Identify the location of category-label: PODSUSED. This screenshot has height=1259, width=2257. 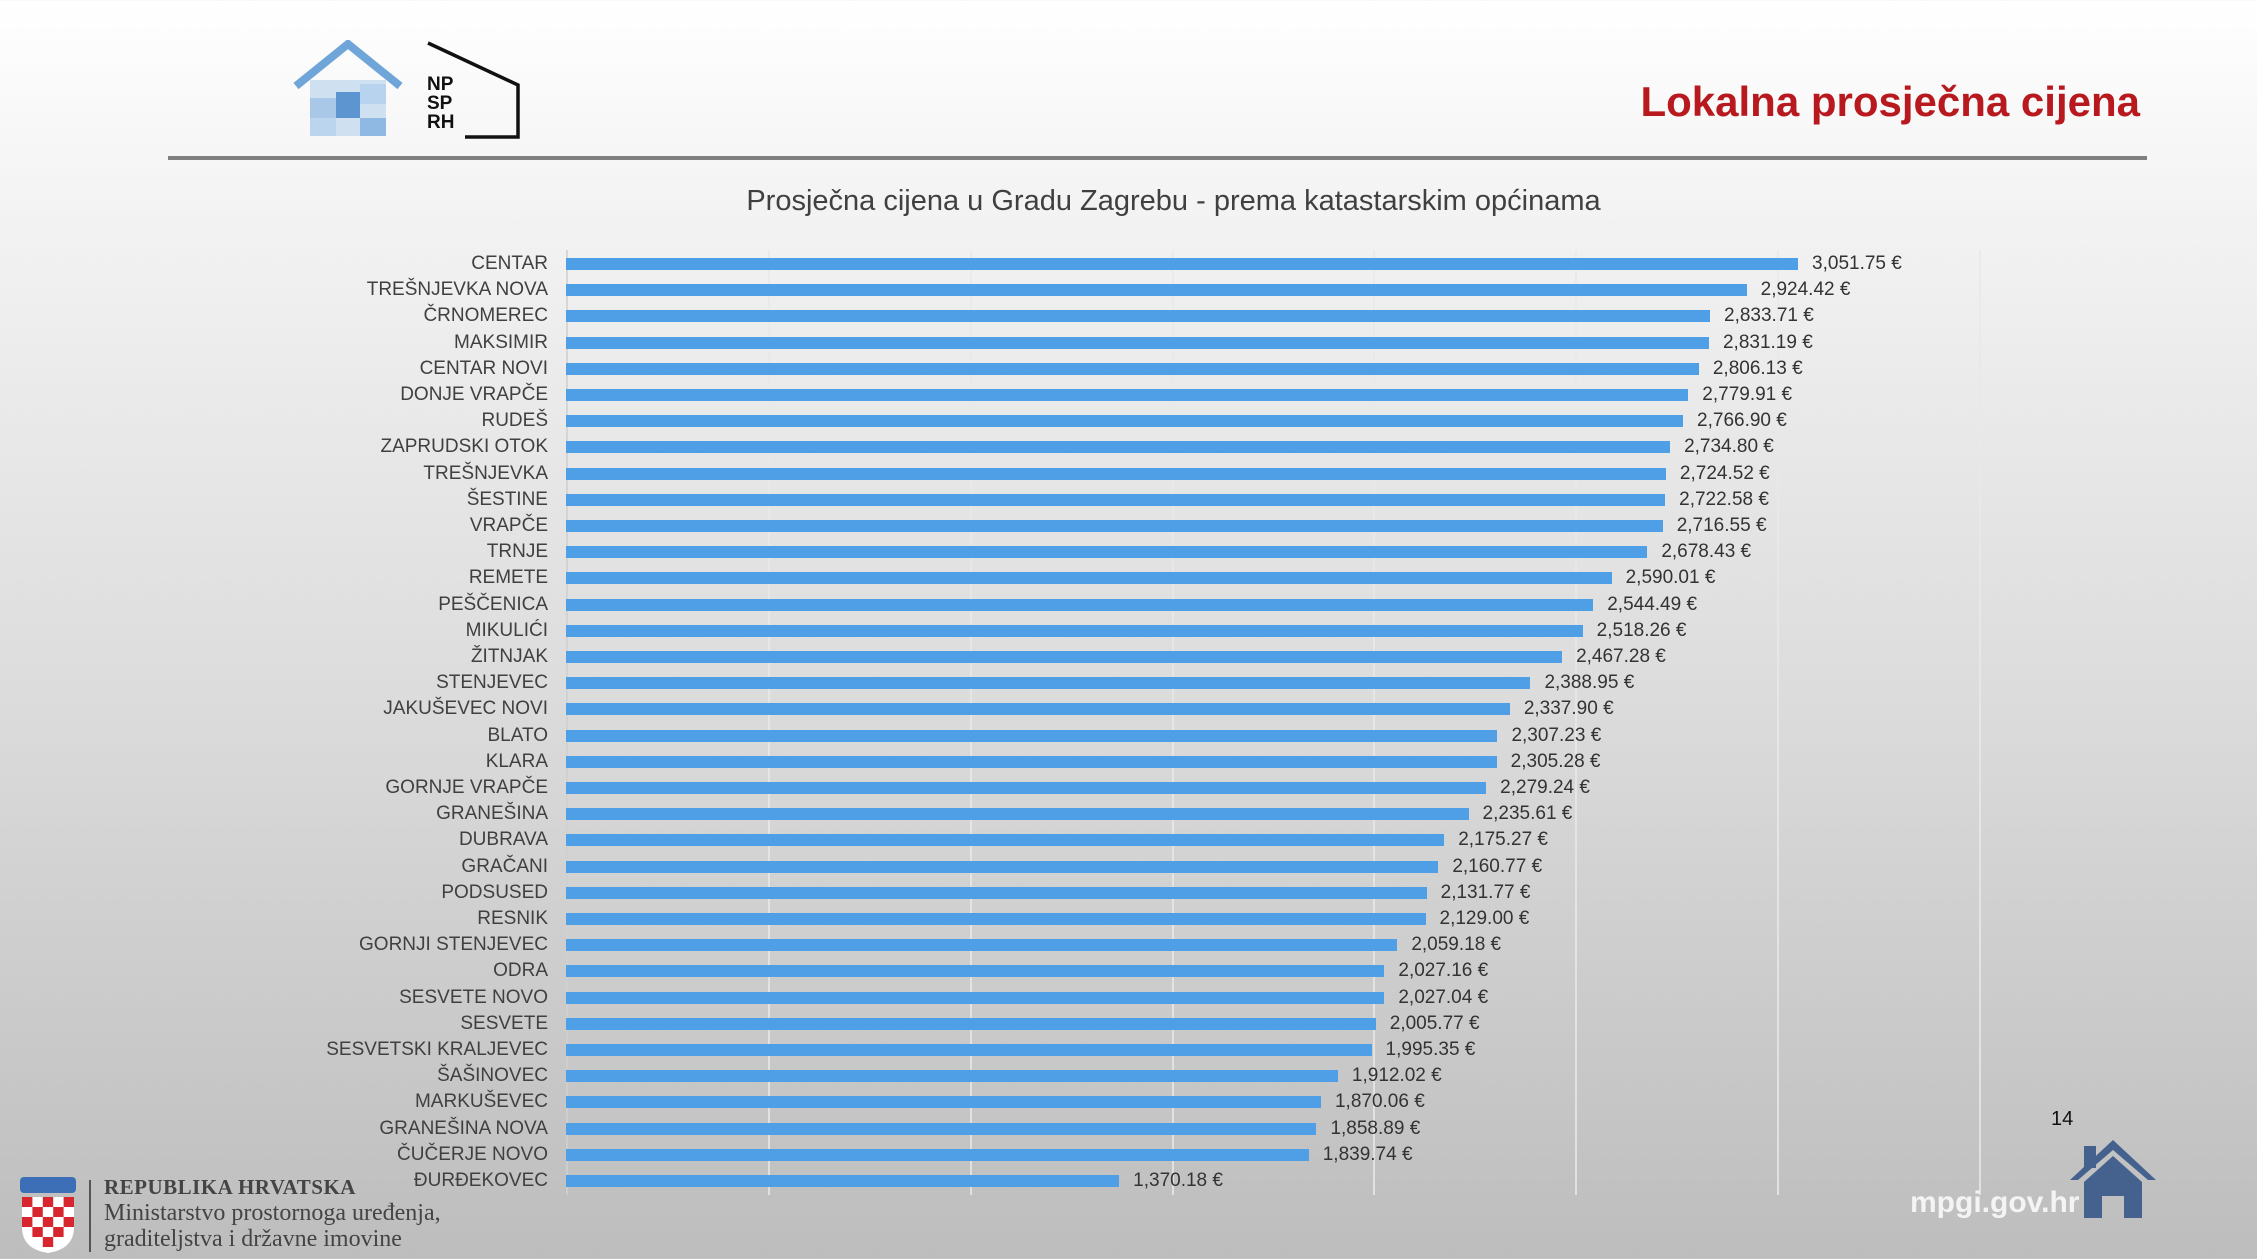
(494, 892).